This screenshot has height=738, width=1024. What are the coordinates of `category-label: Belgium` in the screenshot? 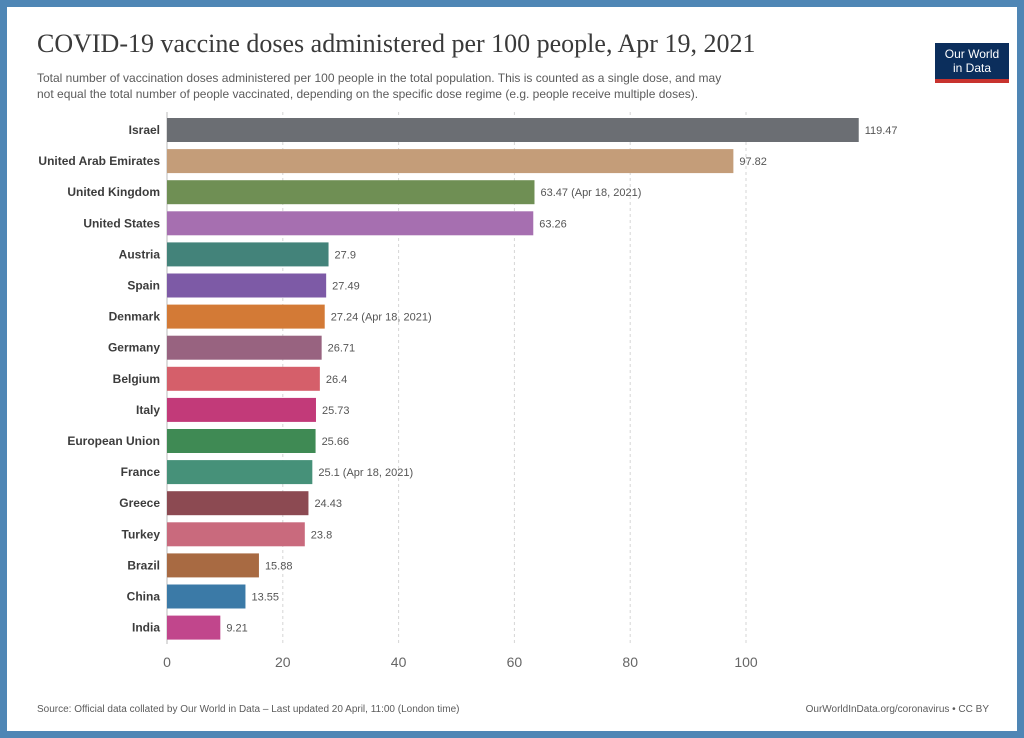 It's located at (136, 379).